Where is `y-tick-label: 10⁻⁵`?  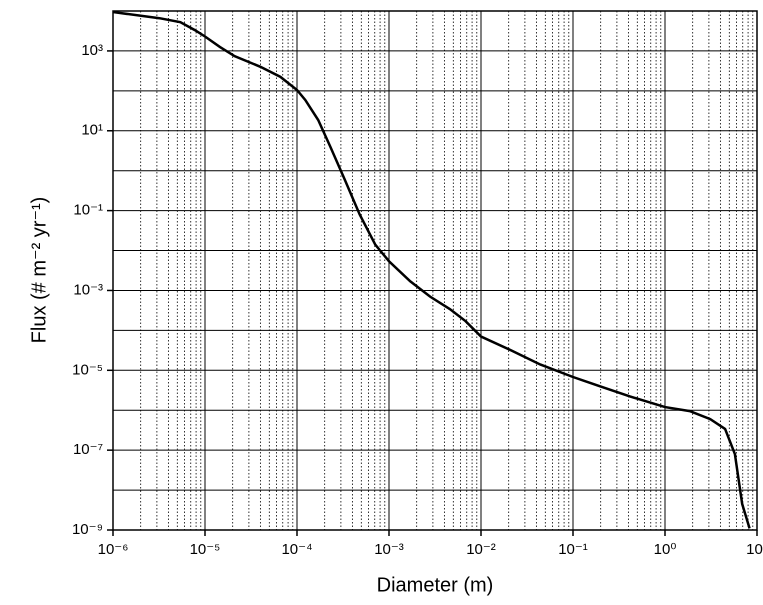
y-tick-label: 10⁻⁵ is located at coordinates (87, 369).